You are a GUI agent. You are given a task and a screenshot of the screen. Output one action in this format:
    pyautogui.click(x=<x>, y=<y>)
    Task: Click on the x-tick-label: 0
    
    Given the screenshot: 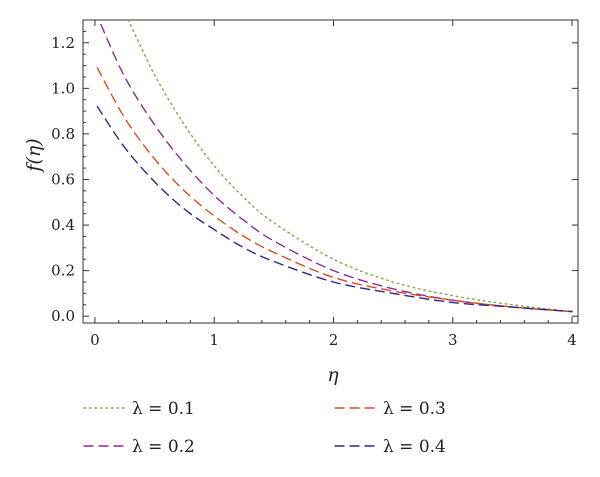 What is the action you would take?
    pyautogui.click(x=95, y=340)
    